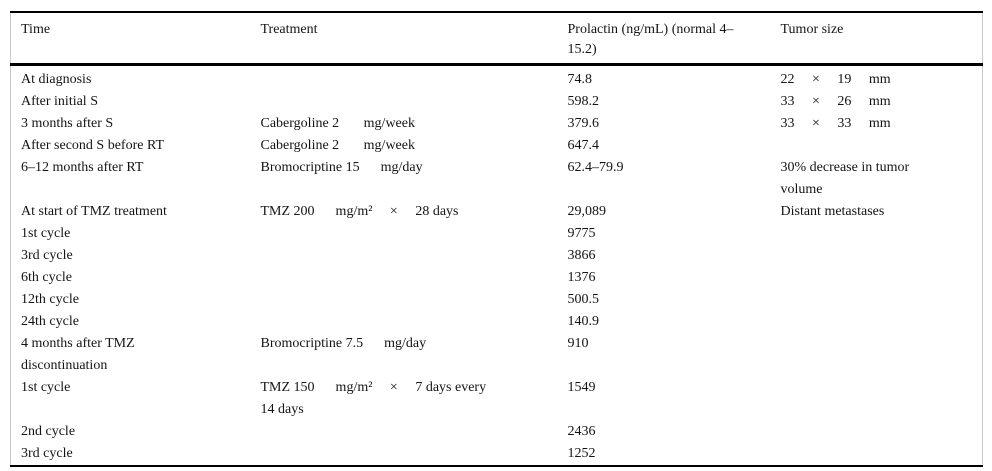 This screenshot has height=471, width=992. I want to click on table-row: 24th cycle 140.9, so click(497, 322).